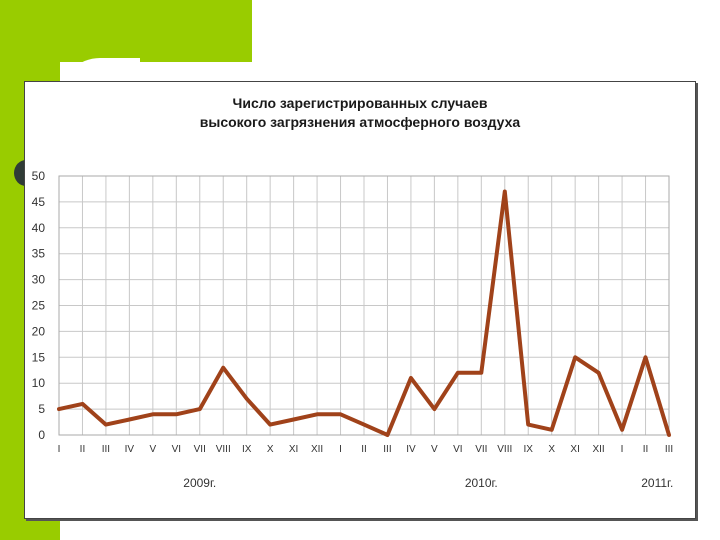 The width and height of the screenshot is (720, 540). I want to click on y-tick-label: 0, so click(41, 435).